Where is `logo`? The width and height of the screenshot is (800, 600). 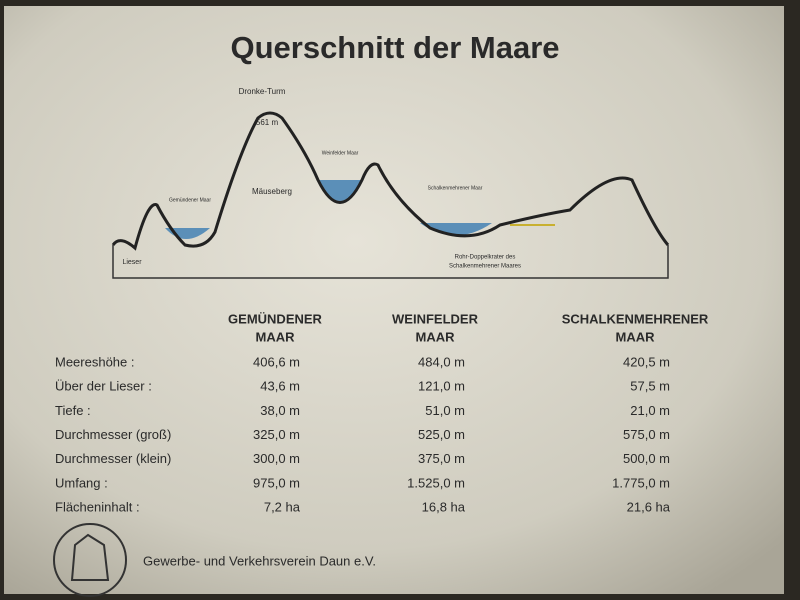 logo is located at coordinates (90, 560).